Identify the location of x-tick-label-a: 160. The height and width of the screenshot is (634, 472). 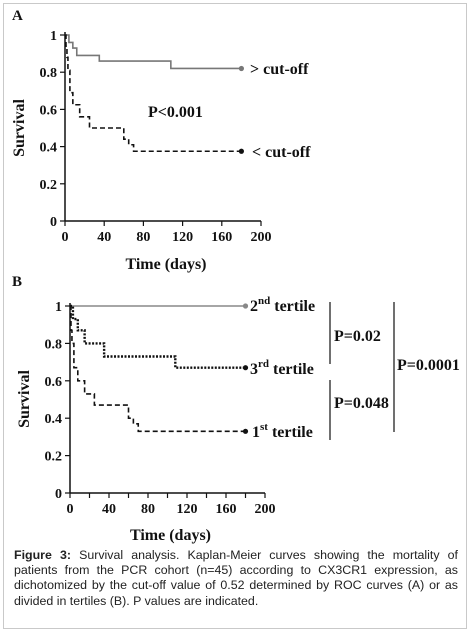
(221, 237).